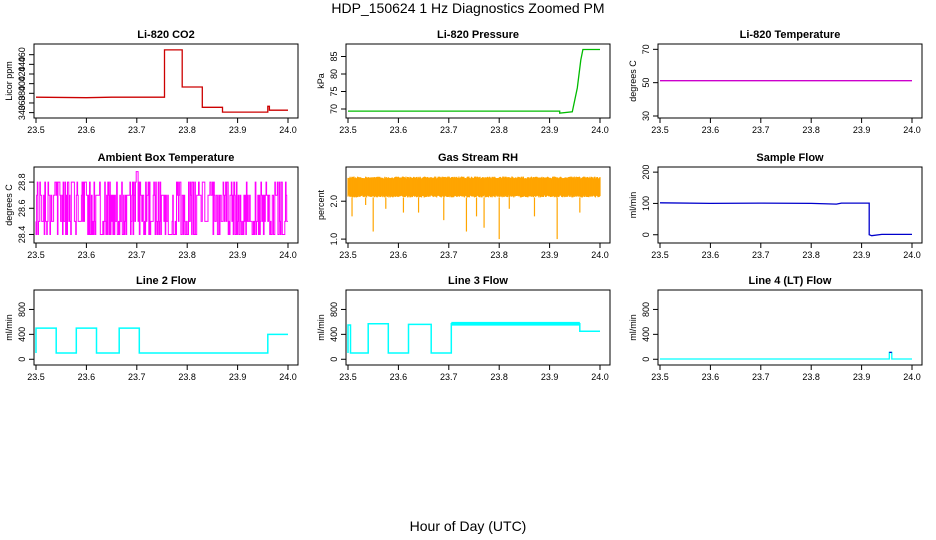 The image size is (936, 540). What do you see at coordinates (515, 323) in the screenshot?
I see `flow-band` at bounding box center [515, 323].